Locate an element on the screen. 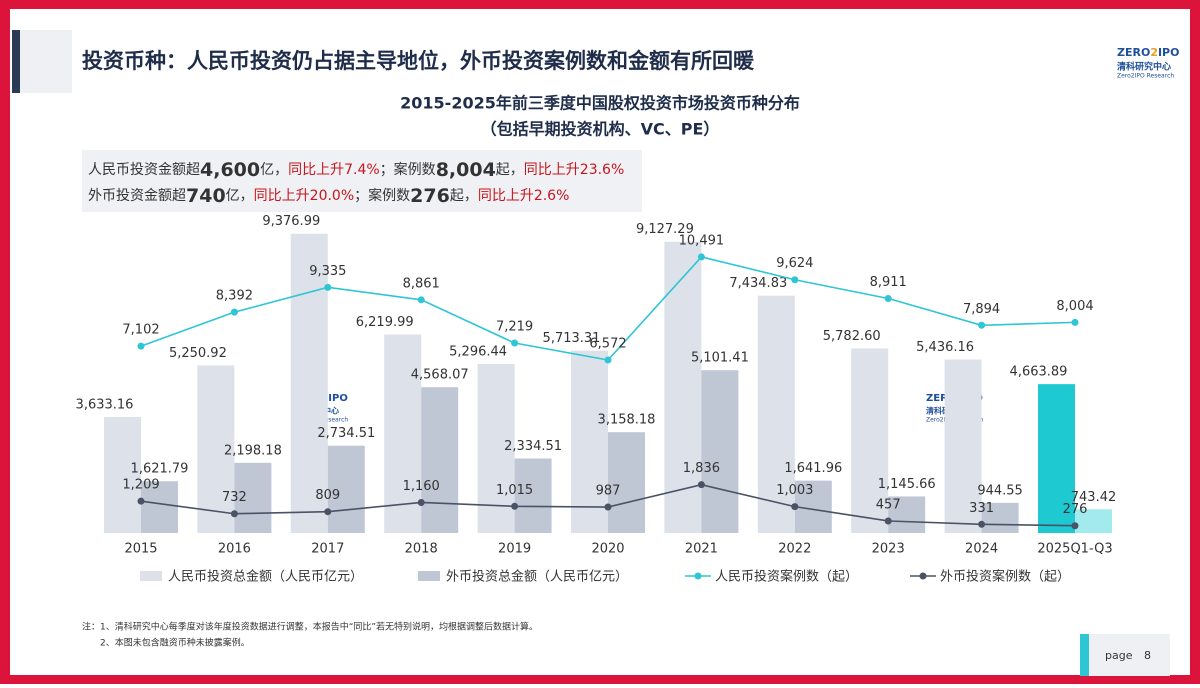  data-label: 743.42 is located at coordinates (1094, 497).